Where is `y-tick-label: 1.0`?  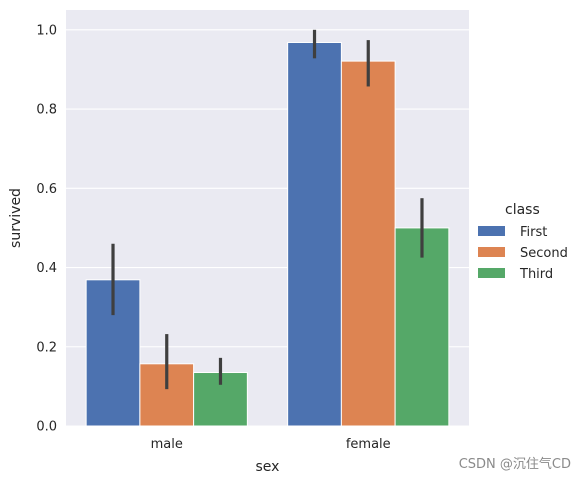 y-tick-label: 1.0 is located at coordinates (46, 30).